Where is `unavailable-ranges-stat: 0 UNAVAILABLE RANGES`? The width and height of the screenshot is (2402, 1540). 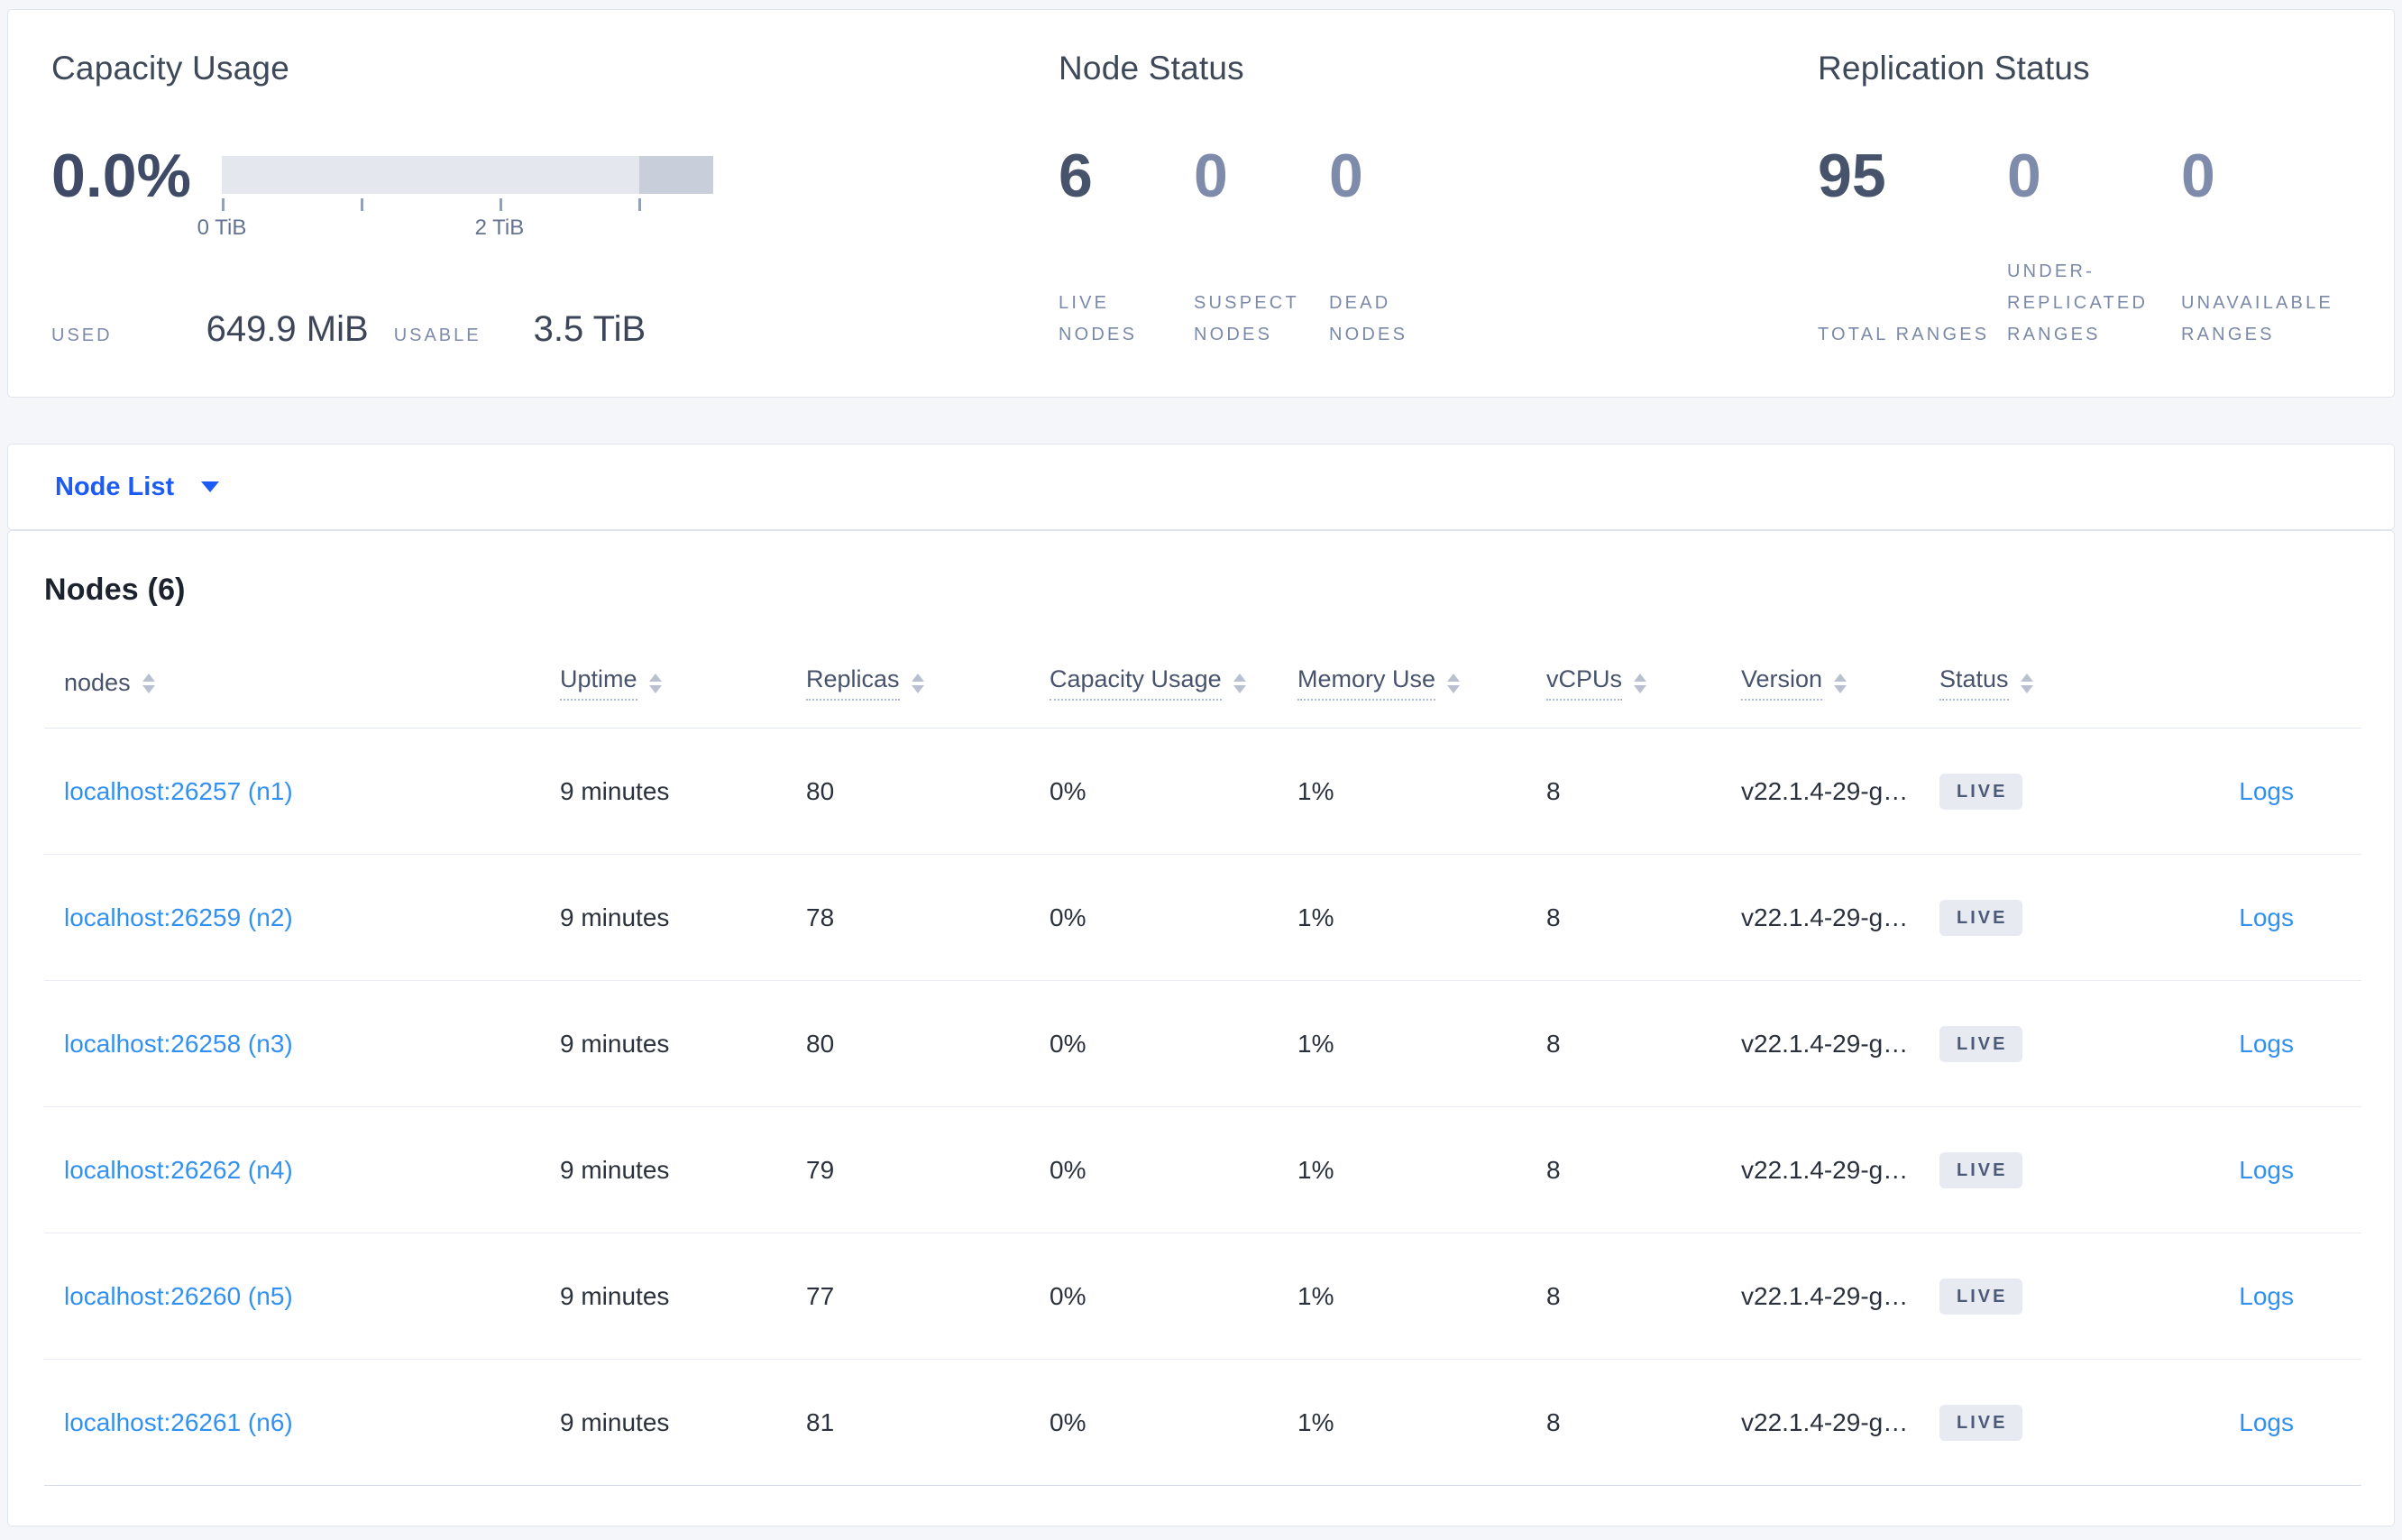 unavailable-ranges-stat: 0 UNAVAILABLE RANGES is located at coordinates (2276, 246).